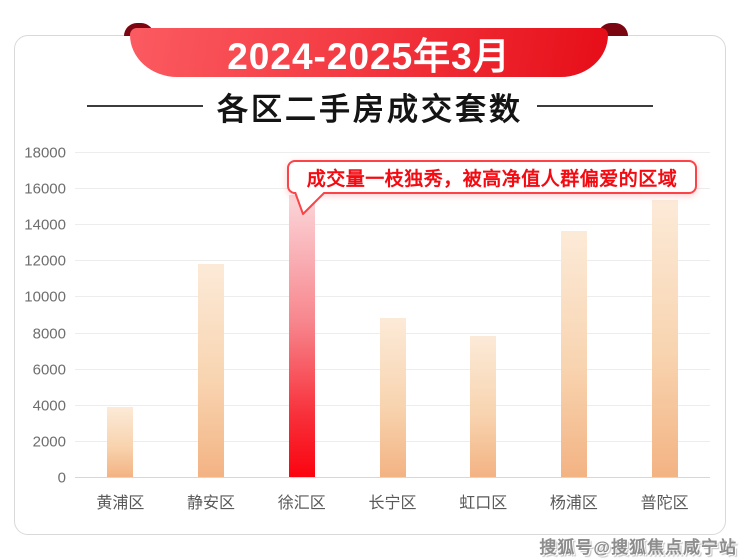 The width and height of the screenshot is (740, 560). What do you see at coordinates (664, 503) in the screenshot?
I see `x-axis-tick-普陀区: 普陀区` at bounding box center [664, 503].